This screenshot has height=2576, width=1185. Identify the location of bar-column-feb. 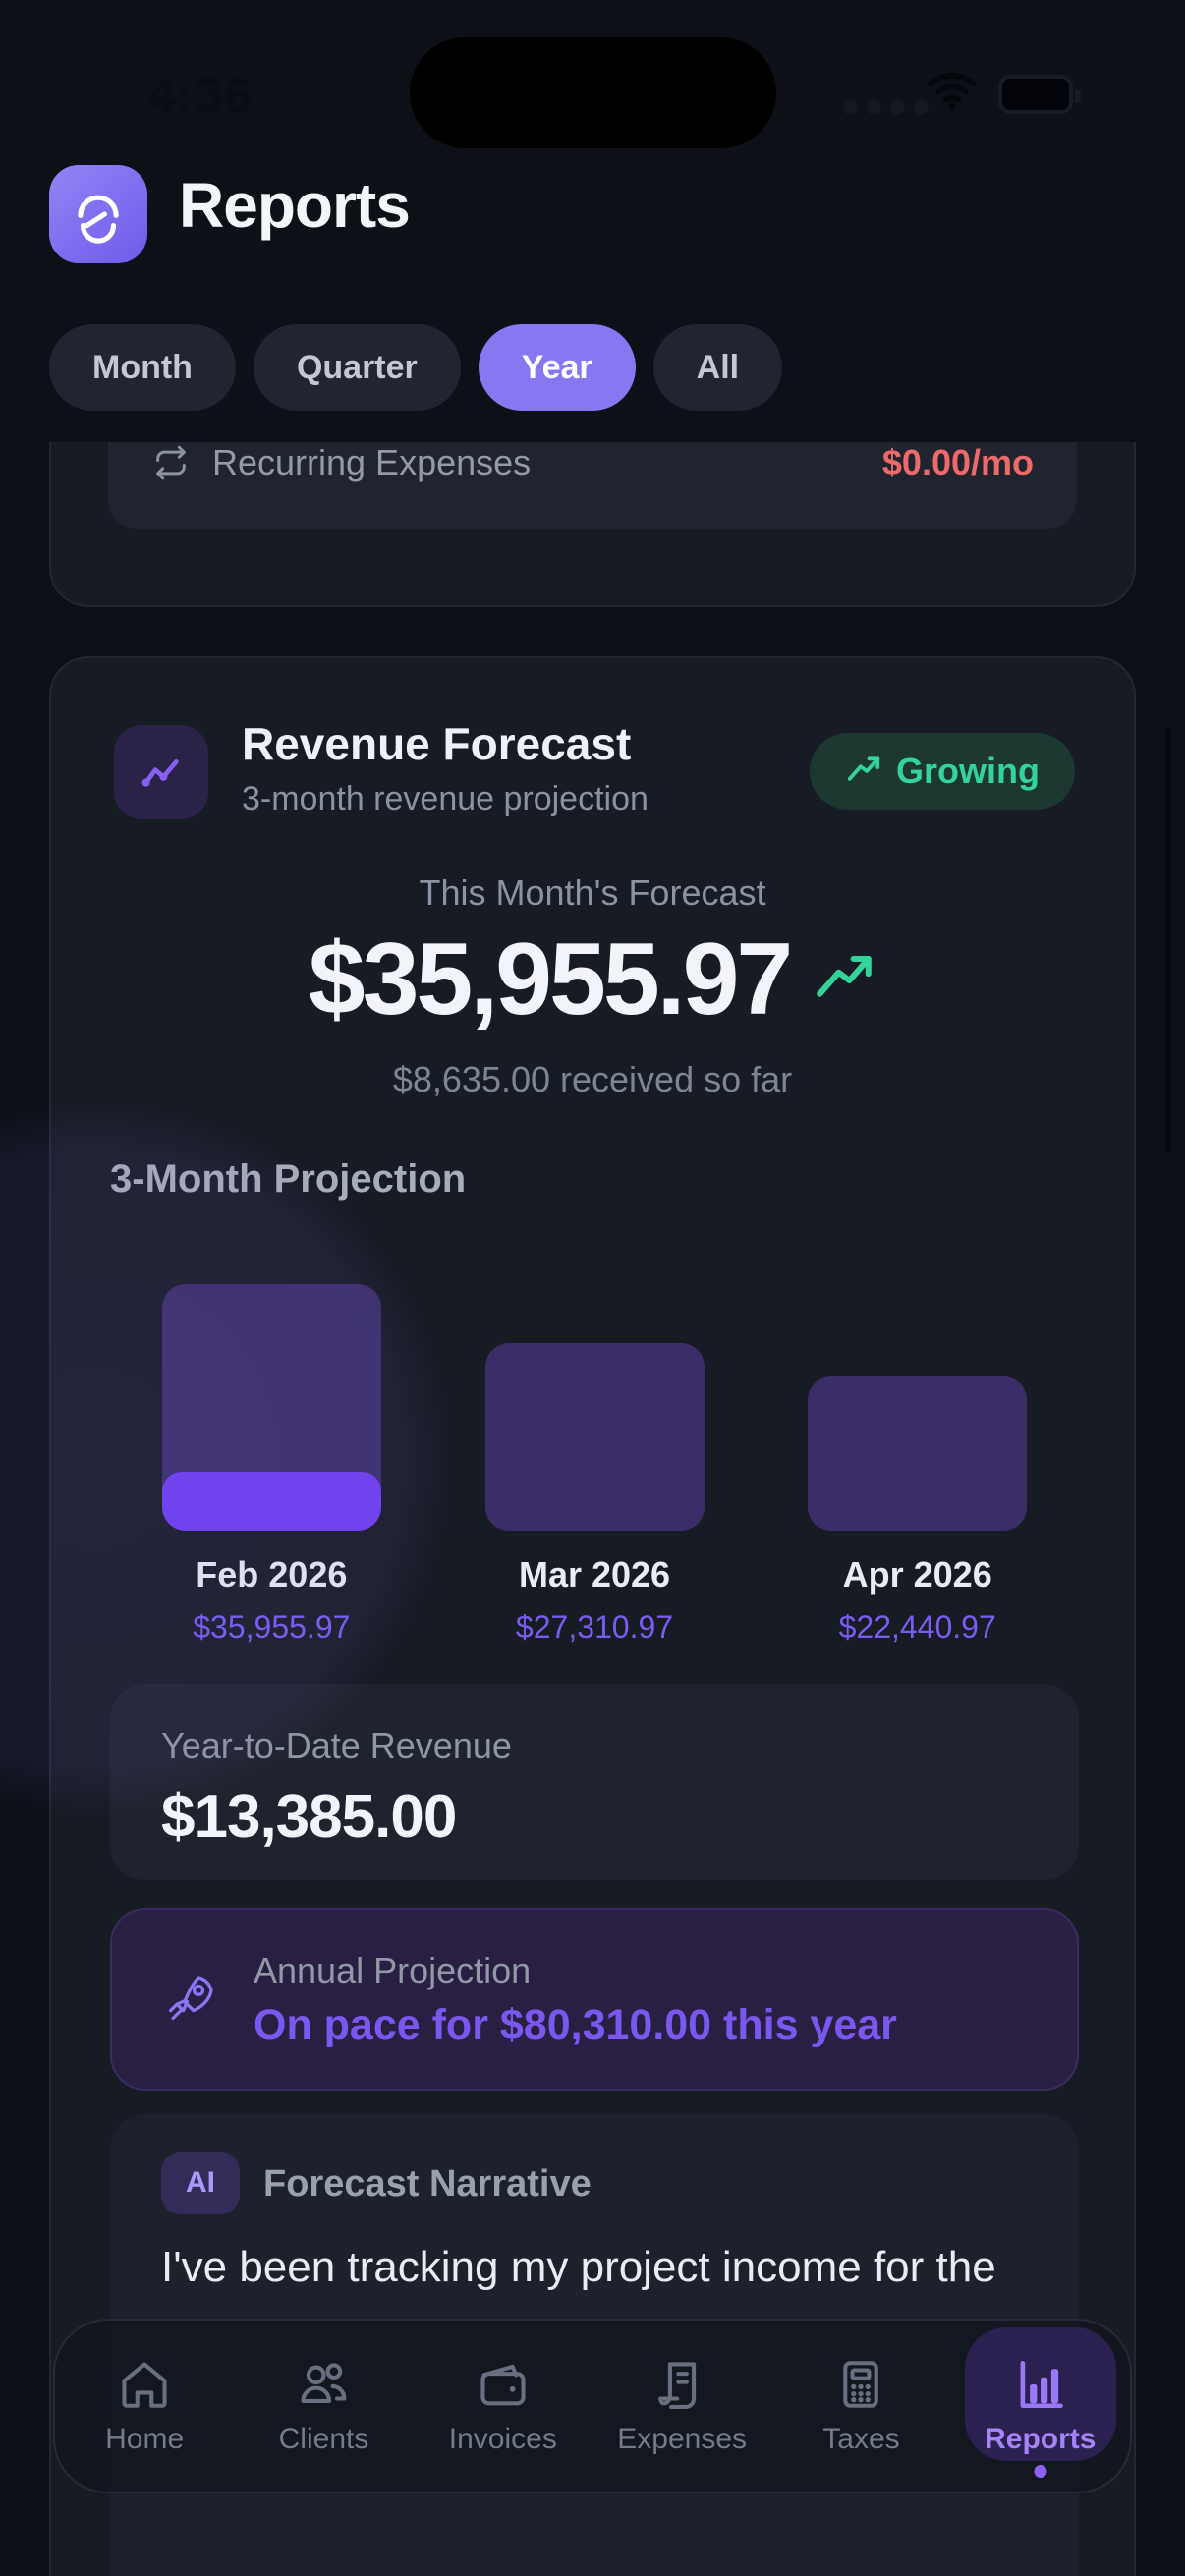
(272, 1378).